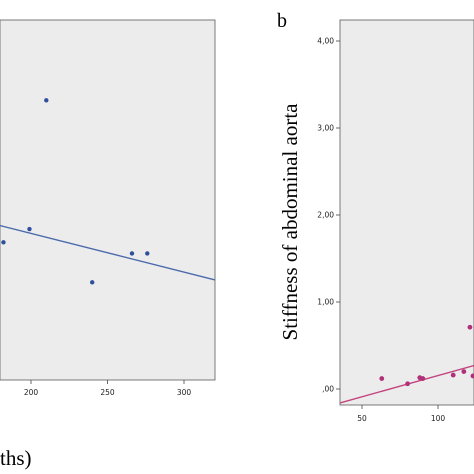 The width and height of the screenshot is (474, 474). What do you see at coordinates (184, 392) in the screenshot?
I see `x-tick-label: 300` at bounding box center [184, 392].